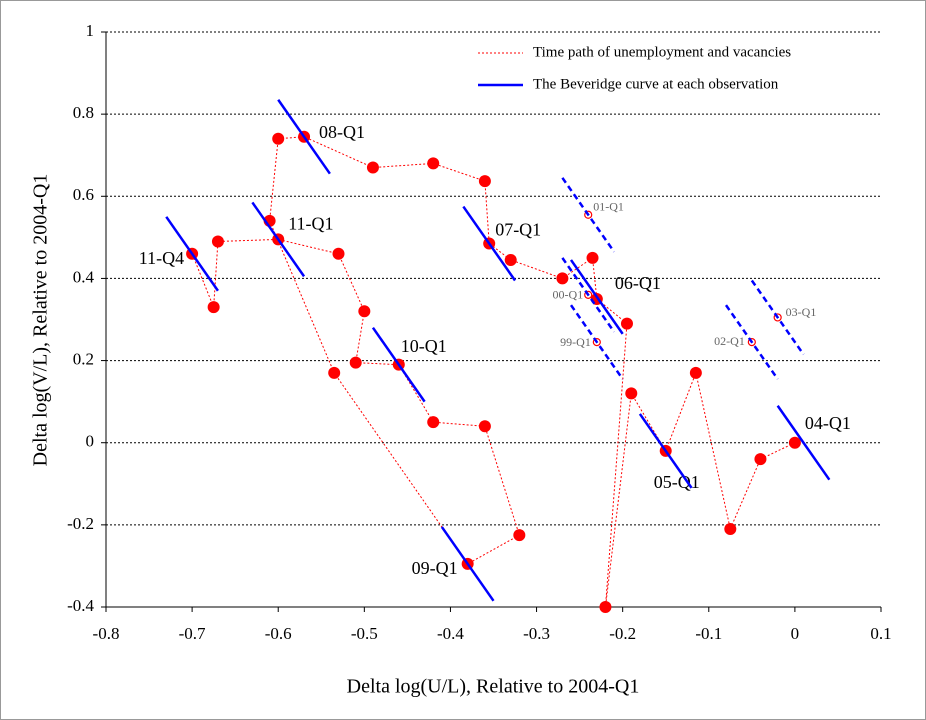  Describe the element at coordinates (80, 523) in the screenshot. I see `y-tick-label: -0.2` at that location.